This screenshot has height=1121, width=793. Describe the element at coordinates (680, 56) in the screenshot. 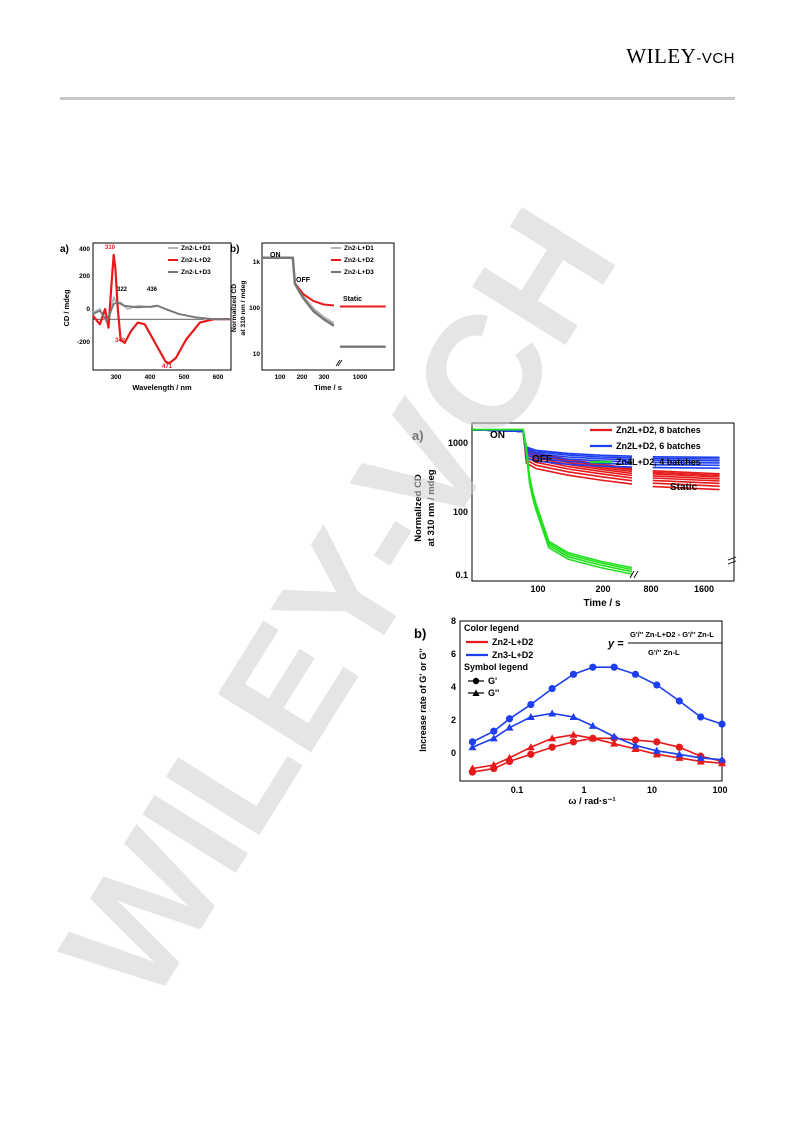

I see `publisher-logo: WILEY-VCH` at that location.